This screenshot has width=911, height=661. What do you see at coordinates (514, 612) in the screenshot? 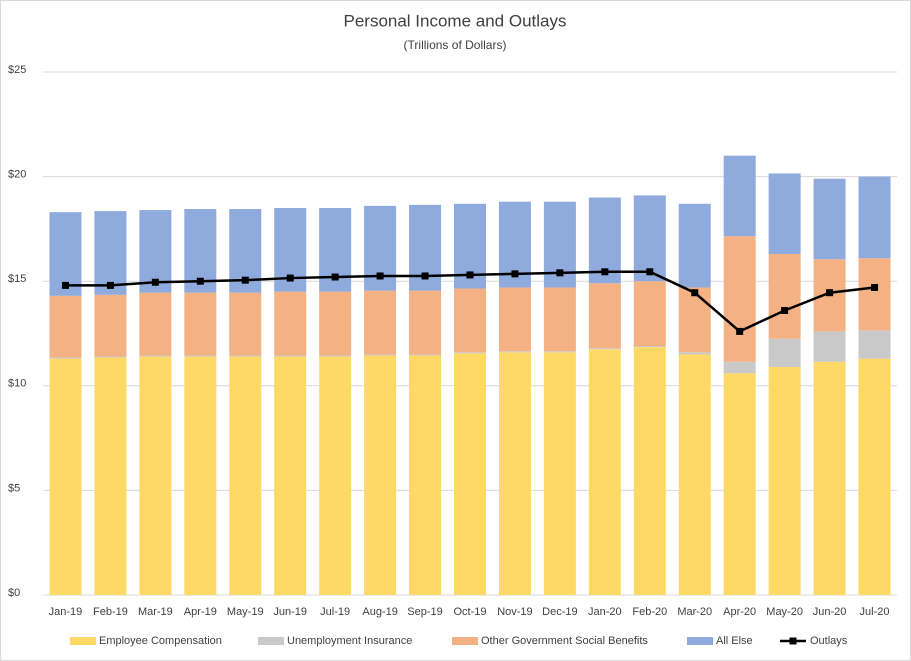
I see `x-tick-label: Nov-19` at bounding box center [514, 612].